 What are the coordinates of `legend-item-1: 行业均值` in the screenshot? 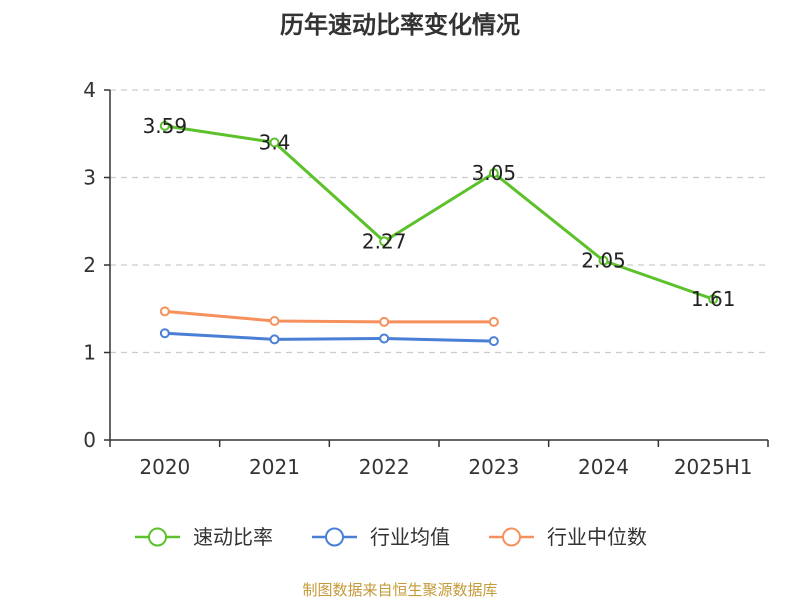 It's located at (381, 537).